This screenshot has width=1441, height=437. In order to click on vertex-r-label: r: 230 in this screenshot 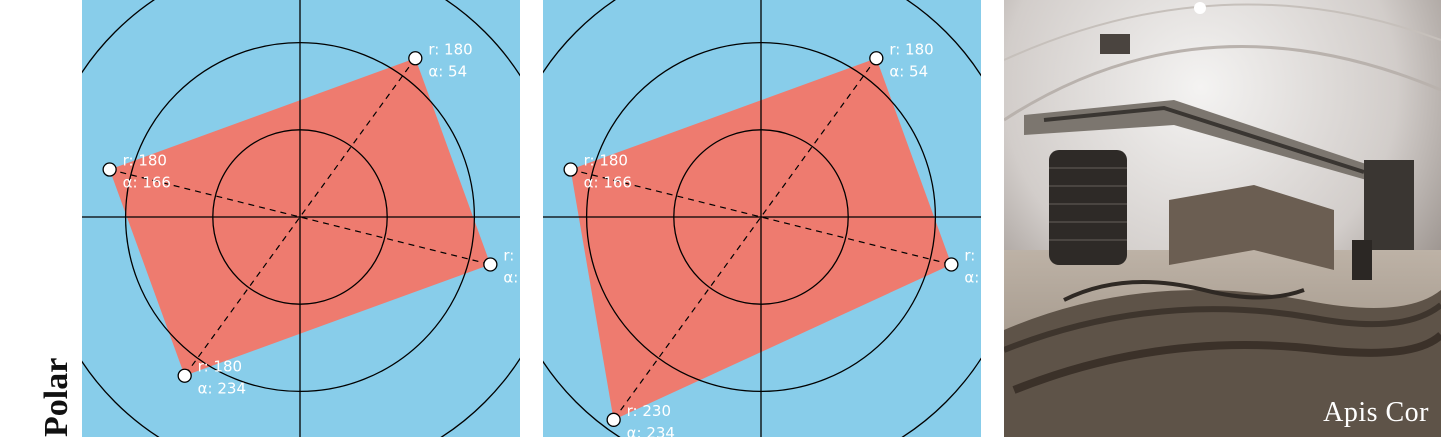, I will do `click(649, 411)`.